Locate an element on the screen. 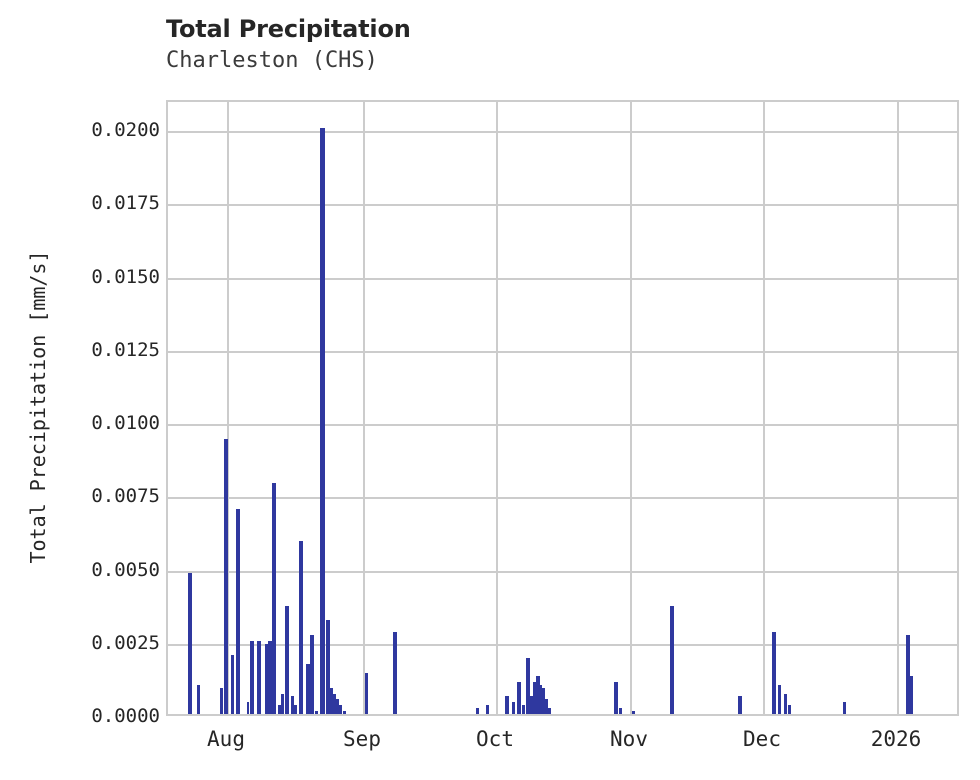 The height and width of the screenshot is (780, 980). y-tick-label: 0.0175 is located at coordinates (125, 203).